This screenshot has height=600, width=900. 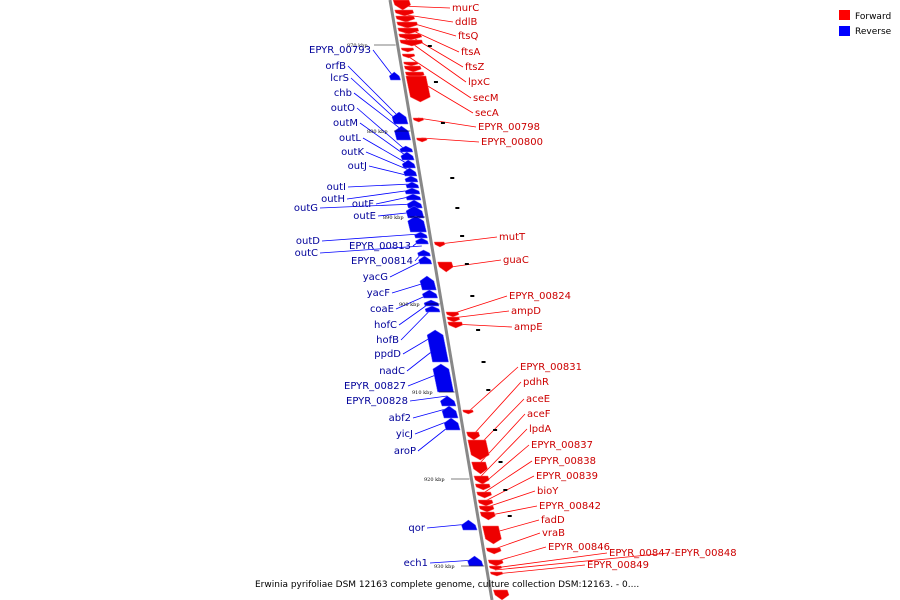 I want to click on gene-label-lpxc: lpxC, so click(x=479, y=82).